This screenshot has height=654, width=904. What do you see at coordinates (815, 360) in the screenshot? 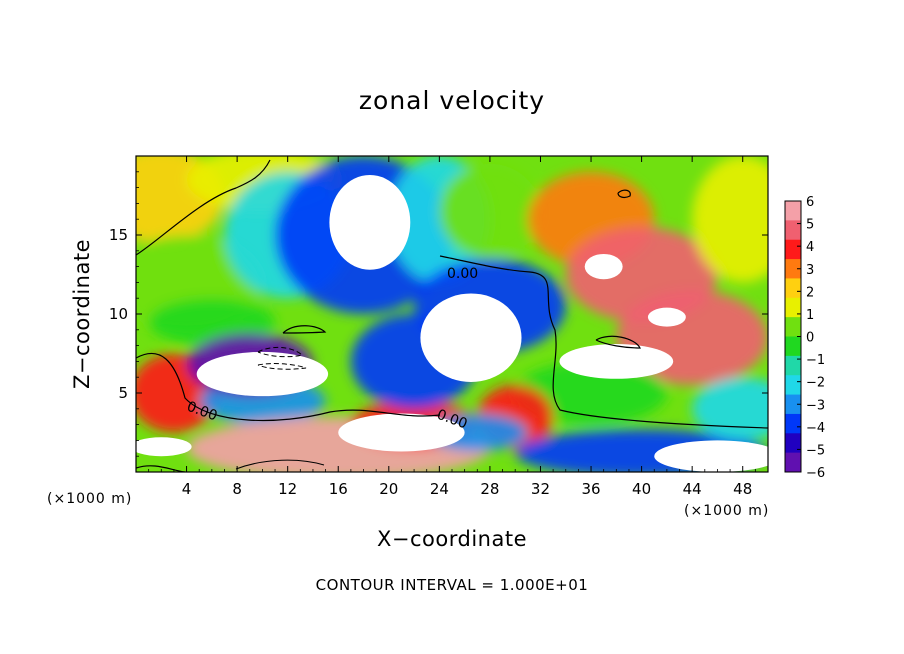
I see `colorbar-tick-label: −1` at bounding box center [815, 360].